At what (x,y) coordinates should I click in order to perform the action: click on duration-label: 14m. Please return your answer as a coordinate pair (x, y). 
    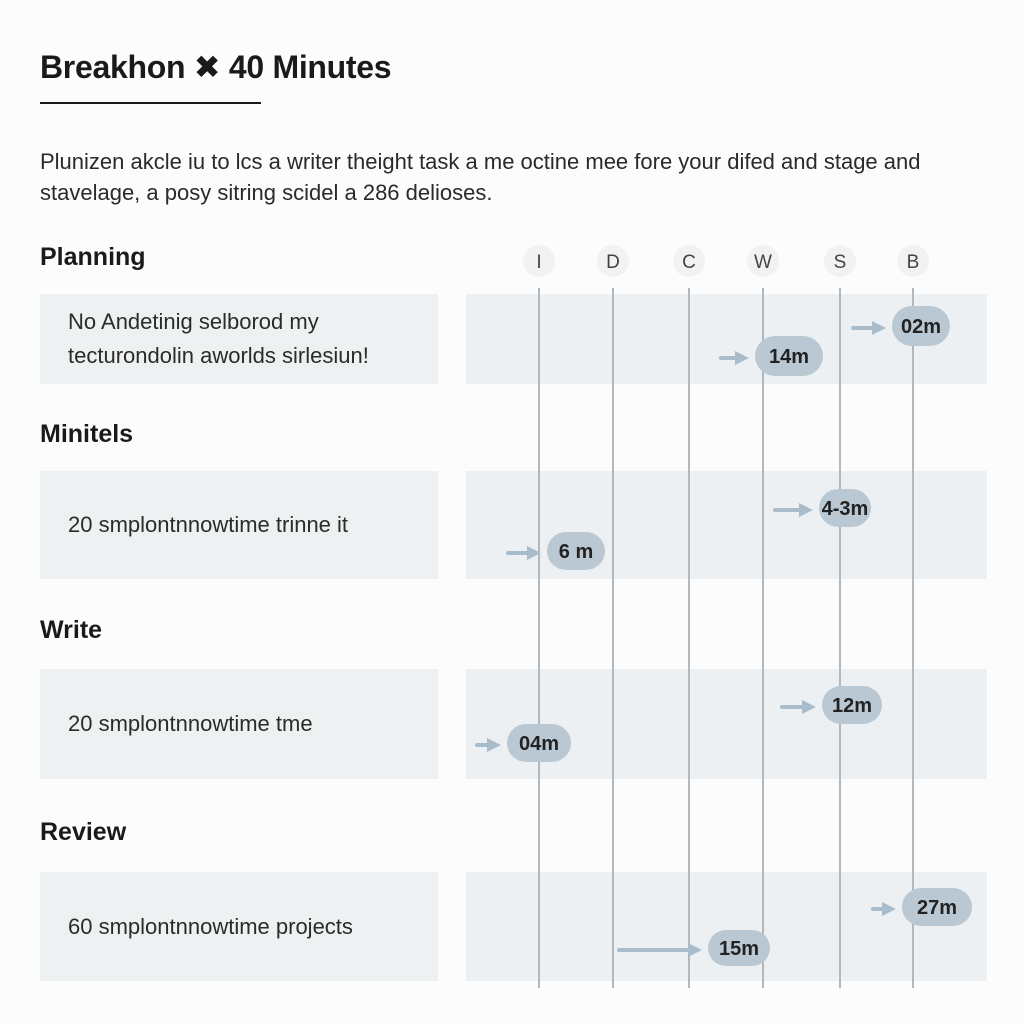
    Looking at the image, I should click on (789, 357).